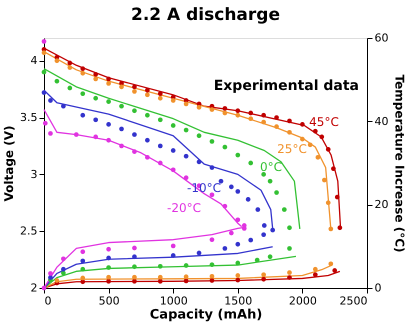  I want to click on x-tick-label: 500, so click(109, 301).